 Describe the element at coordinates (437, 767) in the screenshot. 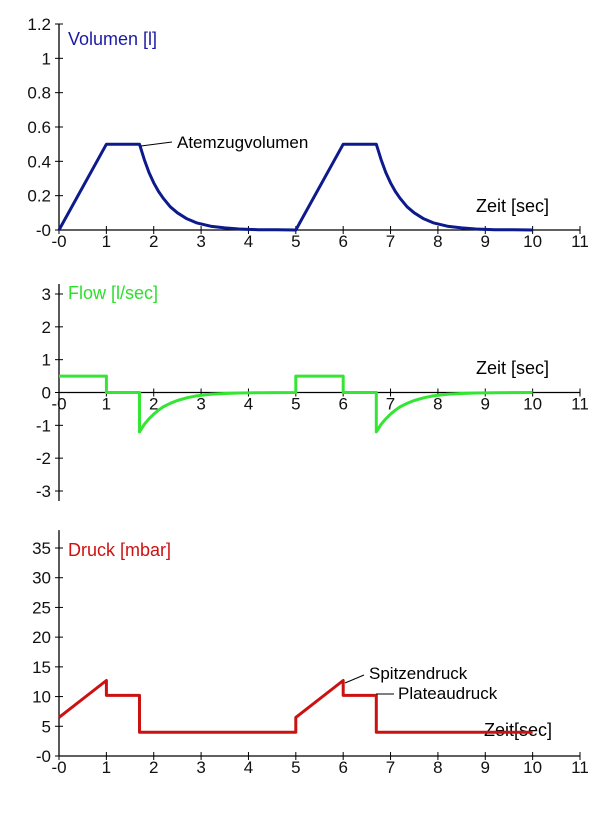

I see `pressure-x-tick-label: 8` at that location.